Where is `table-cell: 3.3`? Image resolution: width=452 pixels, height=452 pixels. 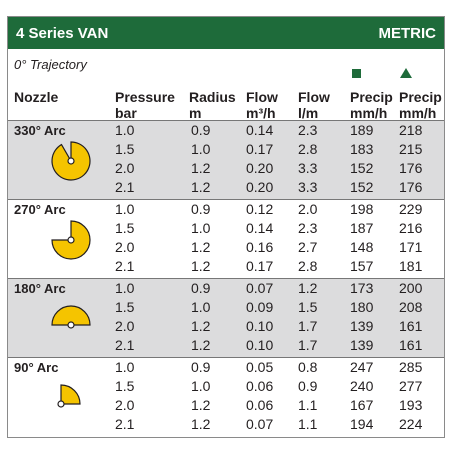
table-cell: 3.3 is located at coordinates (308, 187).